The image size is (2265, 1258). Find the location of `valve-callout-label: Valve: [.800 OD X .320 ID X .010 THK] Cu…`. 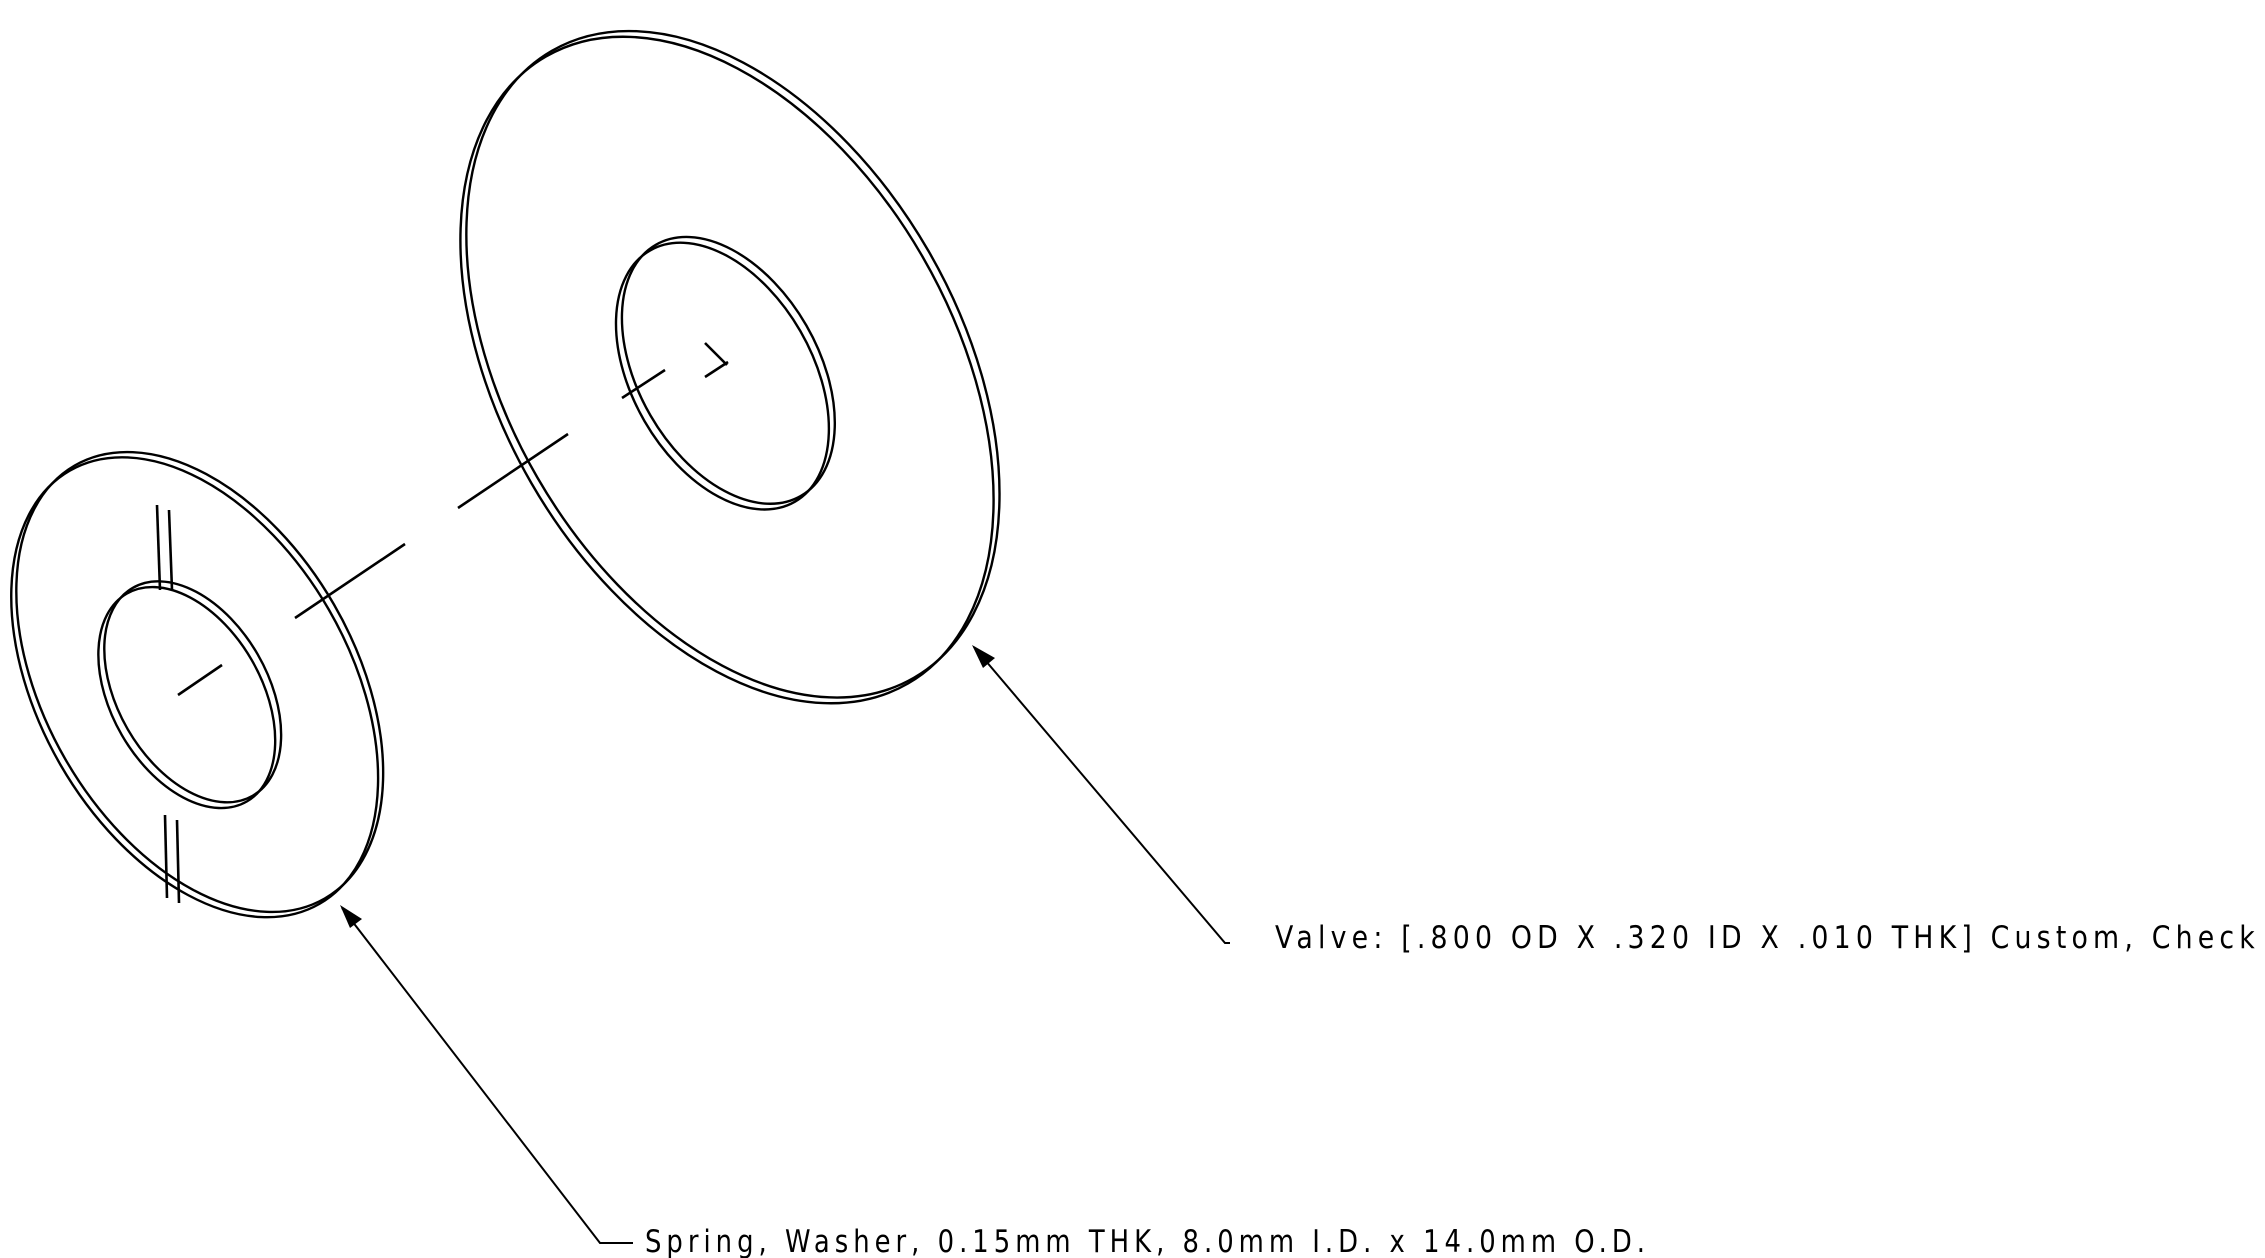

valve-callout-label: Valve: [.800 OD X .320 ID X .010 THK] Cu… is located at coordinates (1767, 938).